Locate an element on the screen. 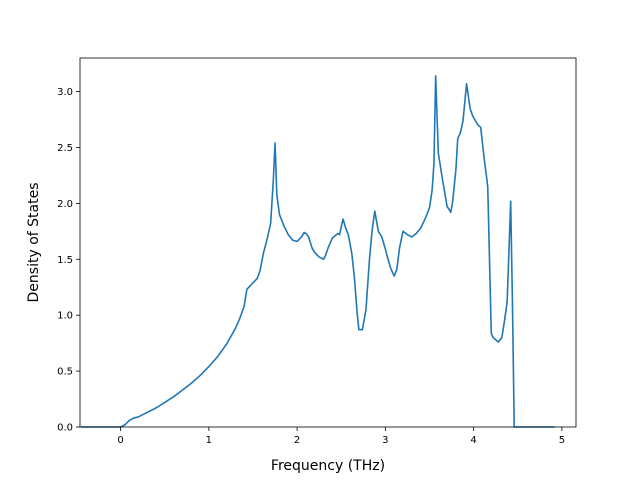 This screenshot has width=640, height=480. x-tick-label: 4 is located at coordinates (473, 440).